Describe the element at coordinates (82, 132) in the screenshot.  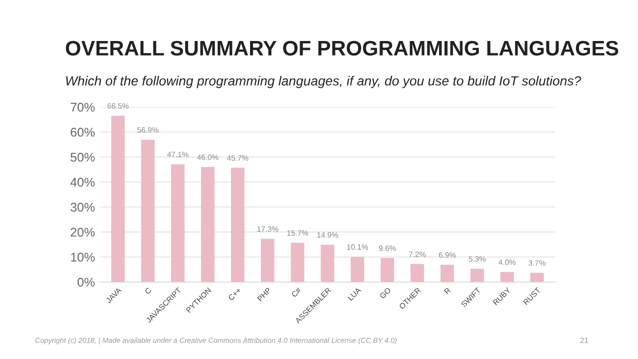
I see `y-tick-label: 60%` at that location.